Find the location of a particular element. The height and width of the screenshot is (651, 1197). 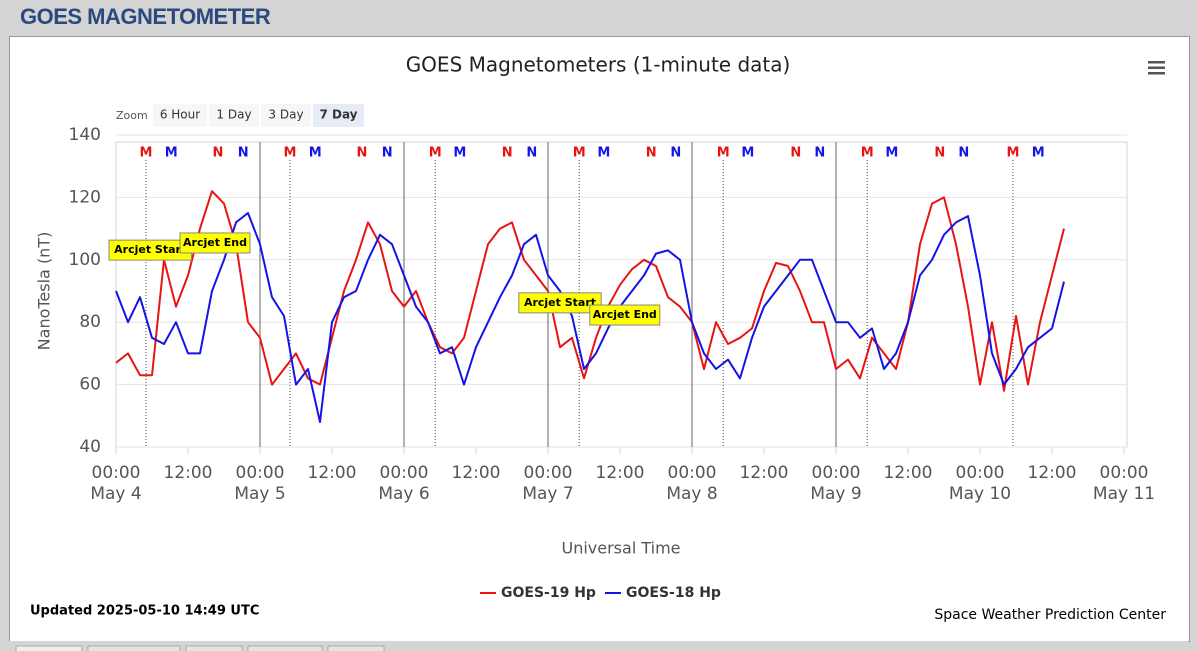

legend-item: GOES-18 Hp is located at coordinates (663, 593).